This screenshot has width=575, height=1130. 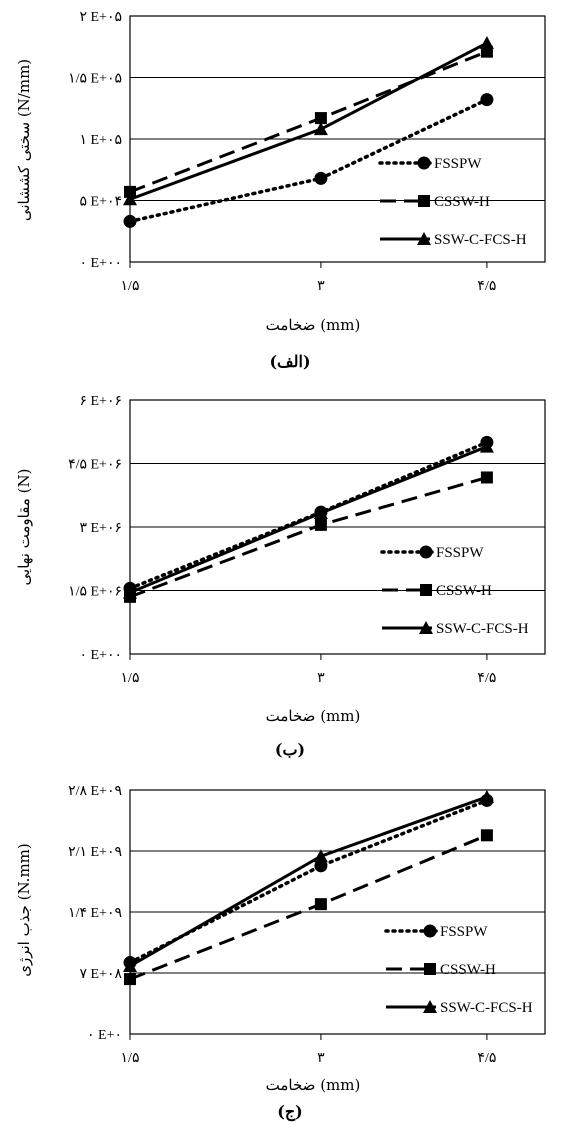 I want to click on y-tick-label: ۱/۴ E+۰۹, so click(x=95, y=913).